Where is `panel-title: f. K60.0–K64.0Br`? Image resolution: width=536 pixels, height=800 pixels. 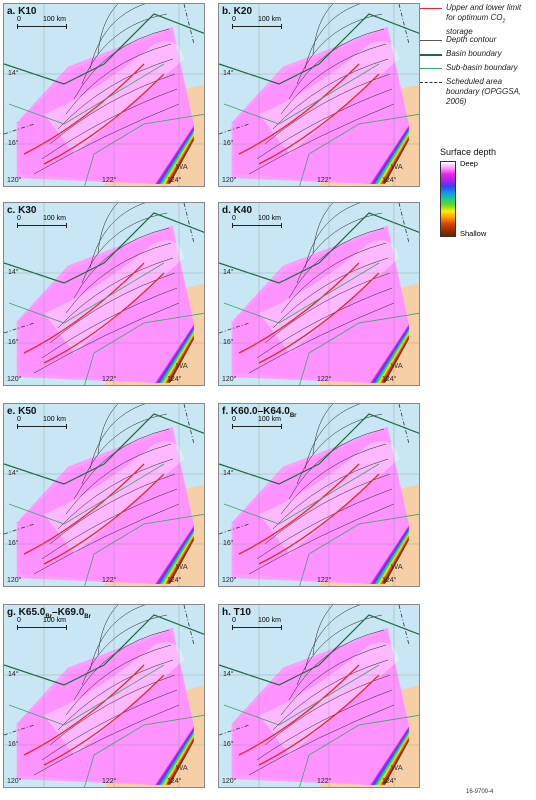
panel-title: f. K60.0–K64.0Br is located at coordinates (259, 412).